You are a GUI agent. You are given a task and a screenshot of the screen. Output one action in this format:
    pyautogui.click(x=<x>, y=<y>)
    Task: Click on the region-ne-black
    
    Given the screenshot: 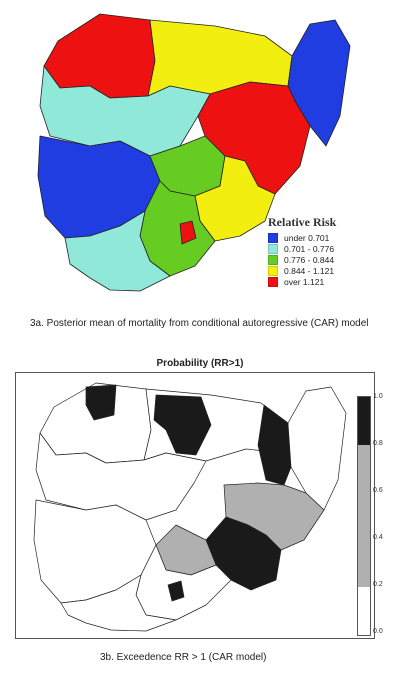 What is the action you would take?
    pyautogui.click(x=274, y=445)
    